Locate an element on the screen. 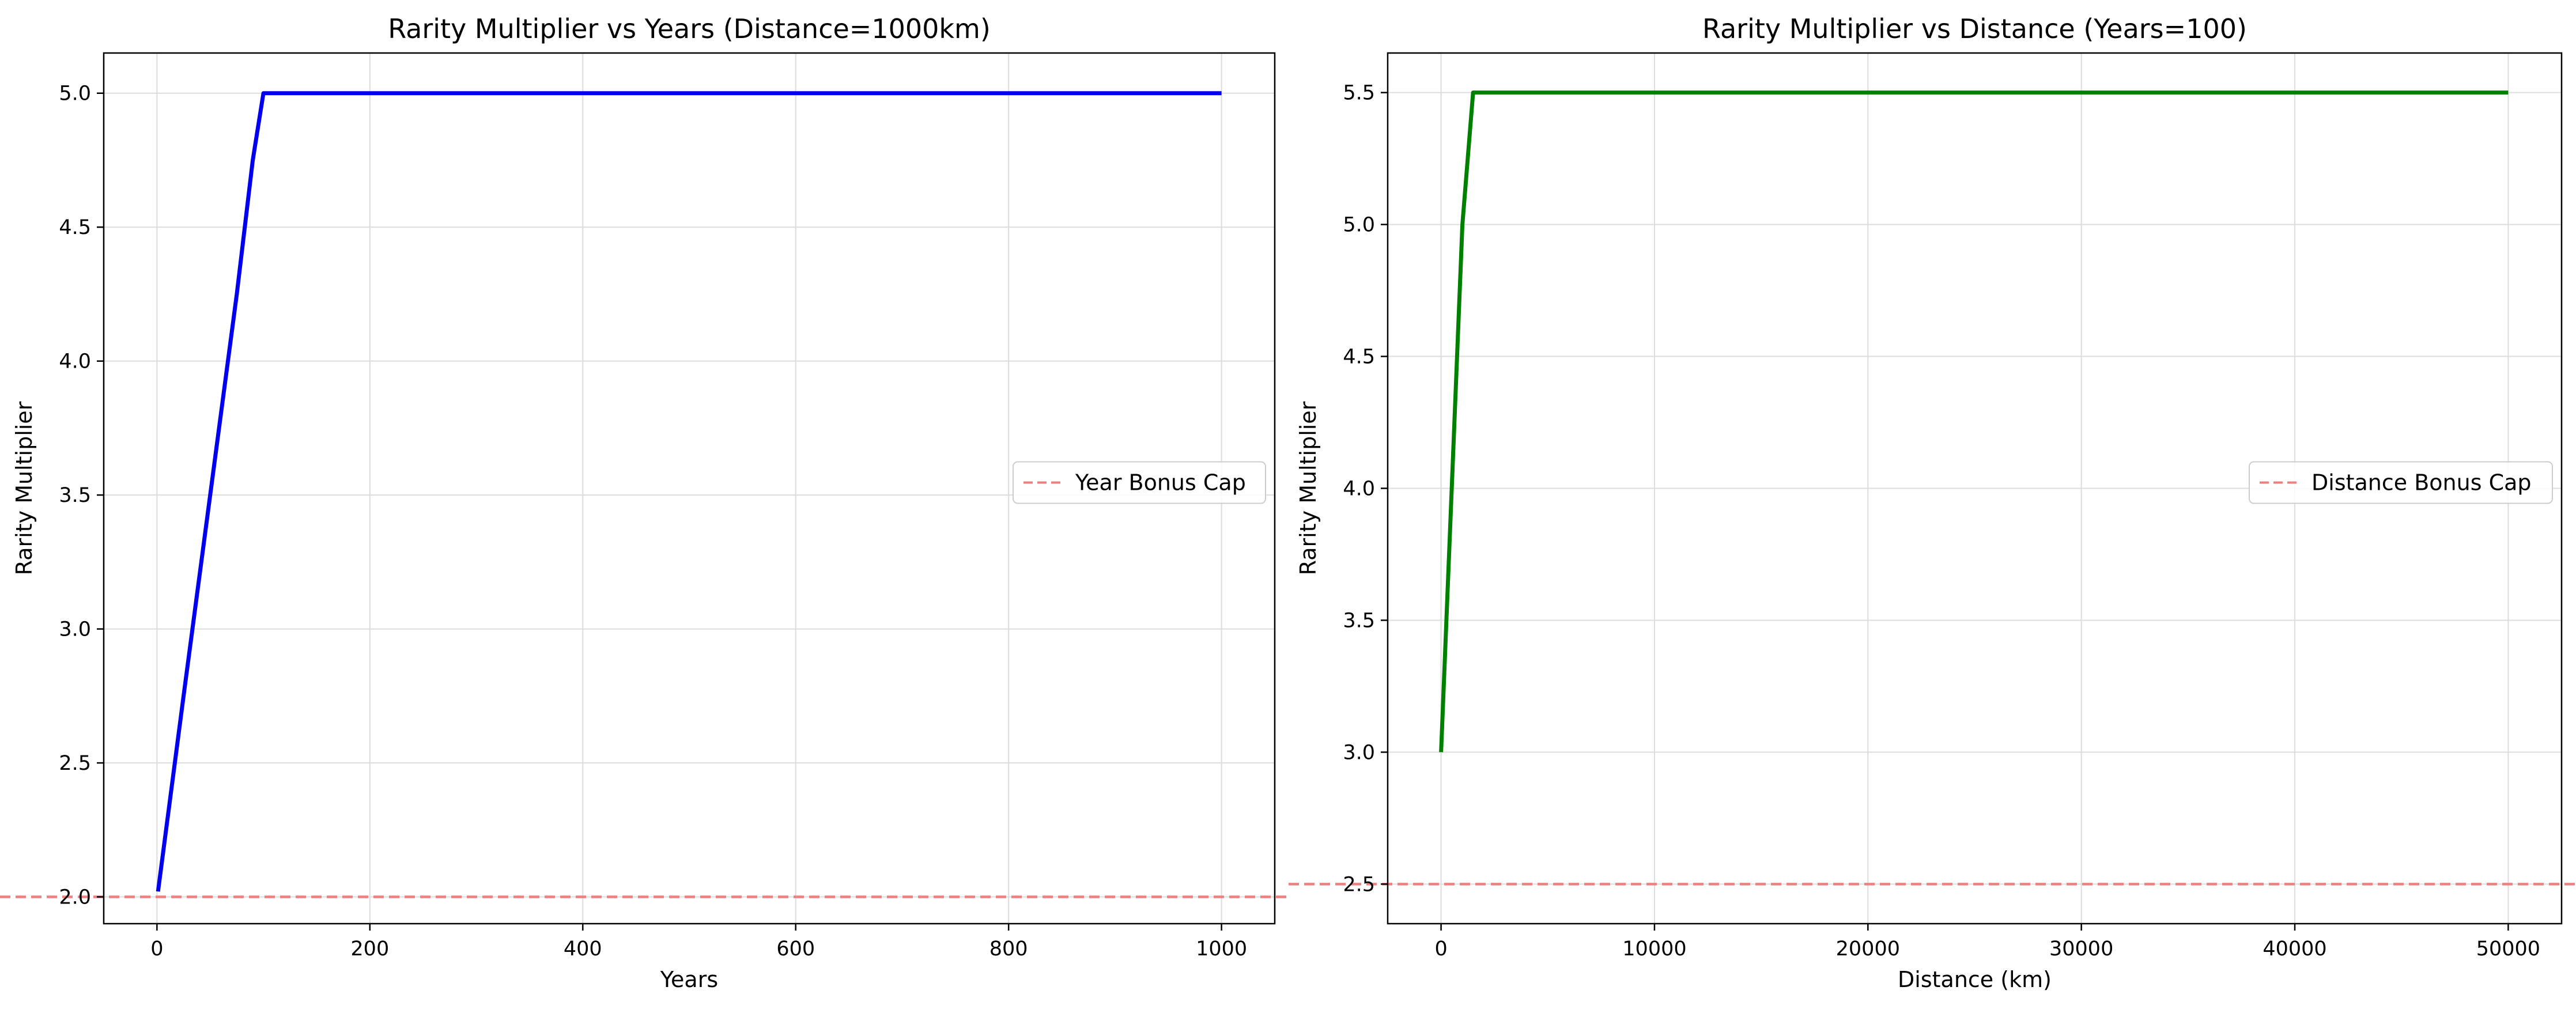 This screenshot has width=2576, height=1017. legend-label-year-bonus-cap: Year Bonus Cap is located at coordinates (1160, 483).